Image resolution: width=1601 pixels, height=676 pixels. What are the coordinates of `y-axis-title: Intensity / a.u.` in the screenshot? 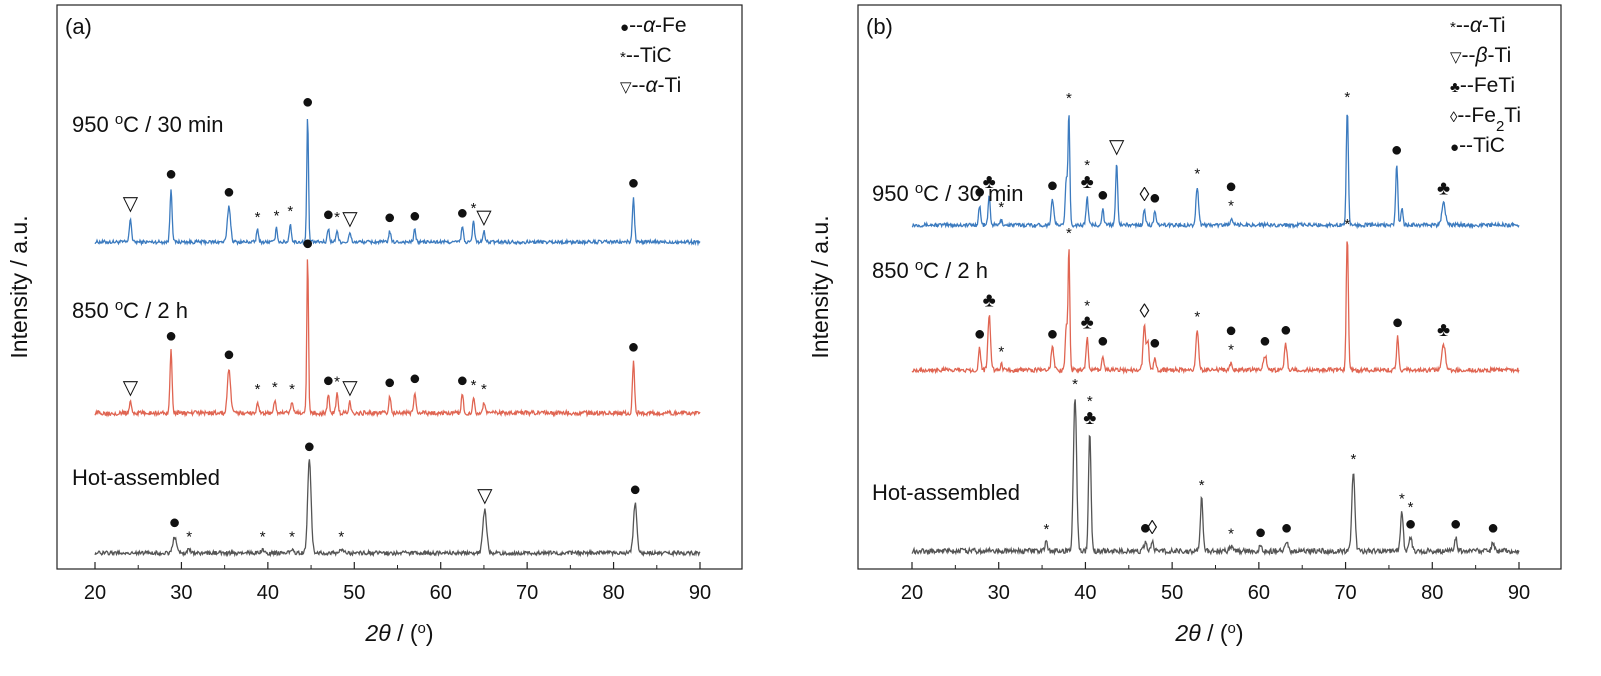 It's located at (19, 286).